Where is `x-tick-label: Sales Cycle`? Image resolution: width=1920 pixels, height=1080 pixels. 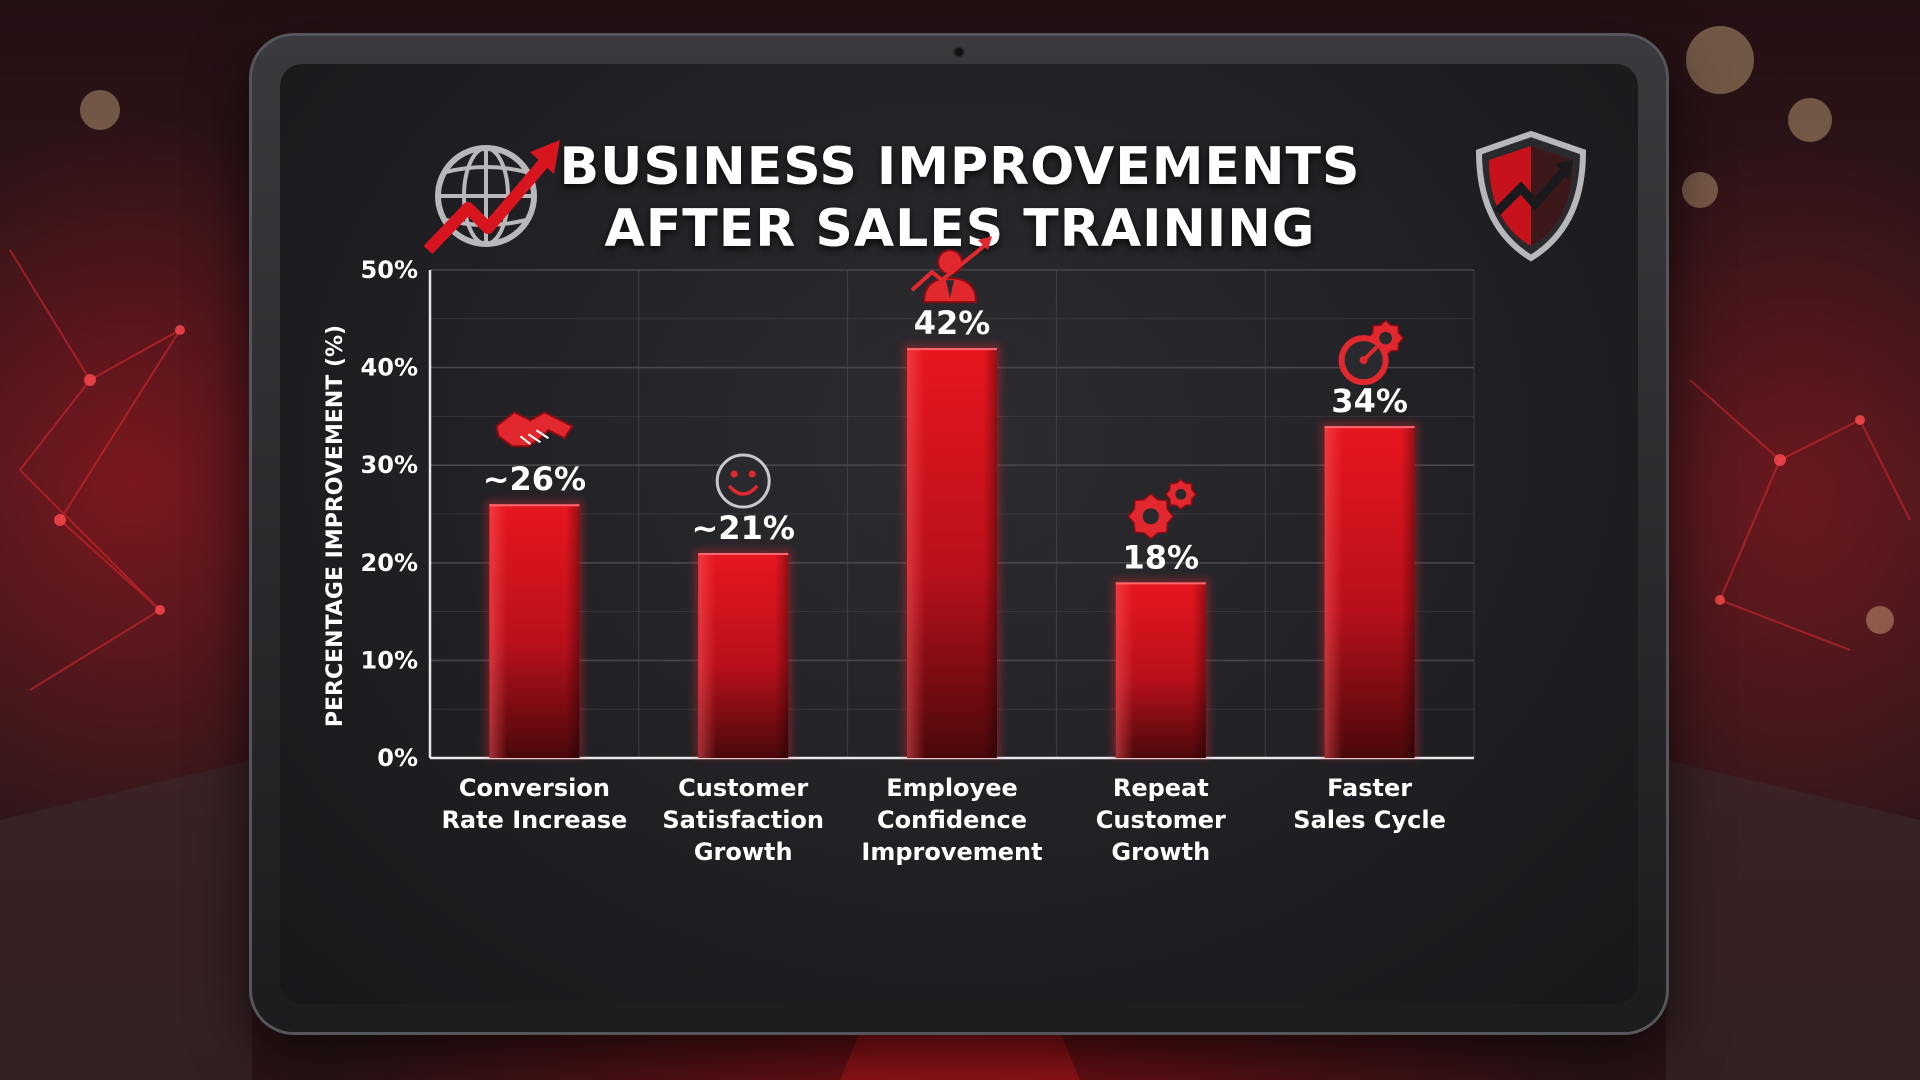 x-tick-label: Sales Cycle is located at coordinates (1369, 820).